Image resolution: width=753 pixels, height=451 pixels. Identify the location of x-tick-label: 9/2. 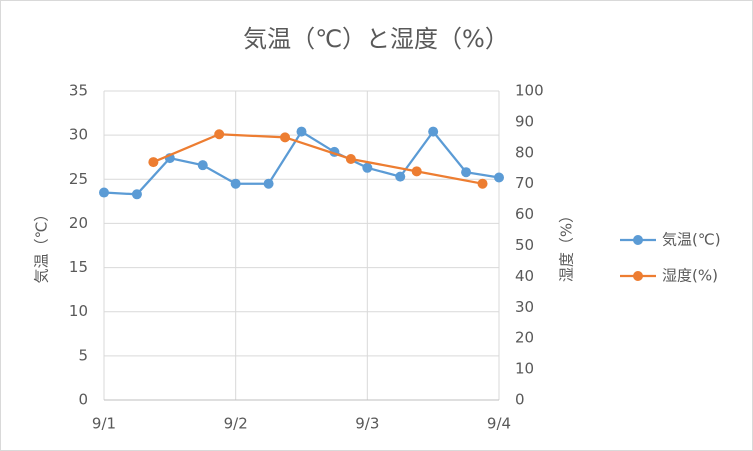
(236, 424).